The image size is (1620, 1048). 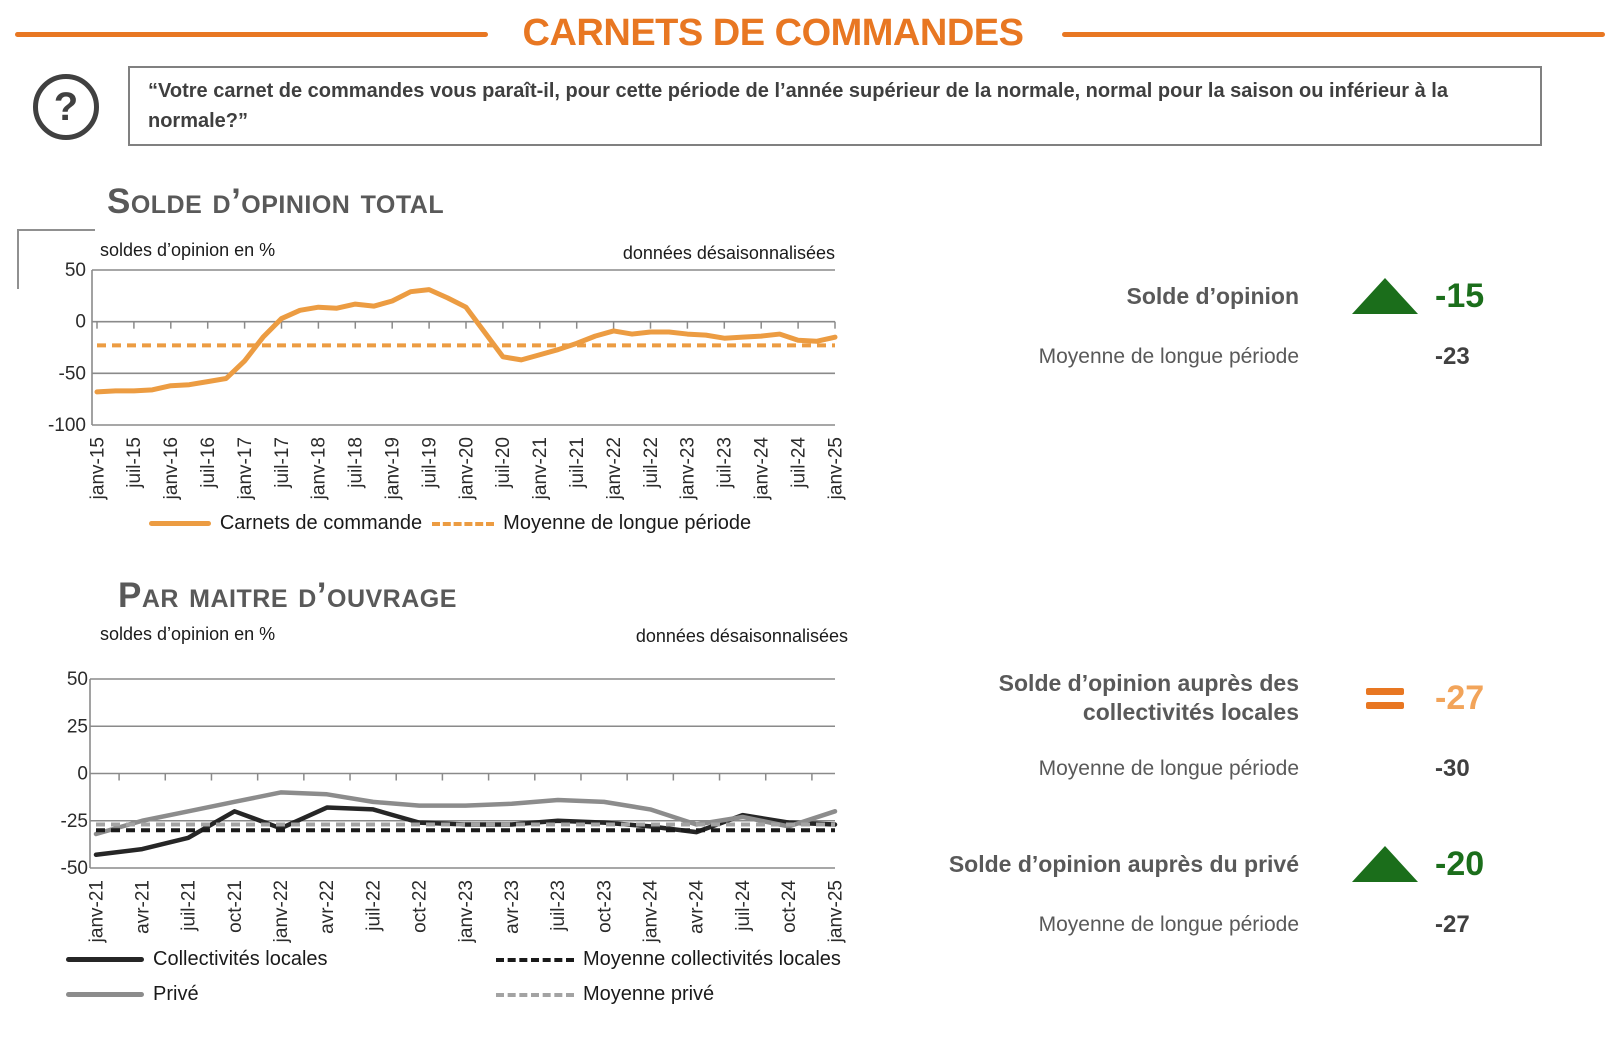 I want to click on legend-item-moyenne-prive: Moyenne privé, so click(x=668, y=994).